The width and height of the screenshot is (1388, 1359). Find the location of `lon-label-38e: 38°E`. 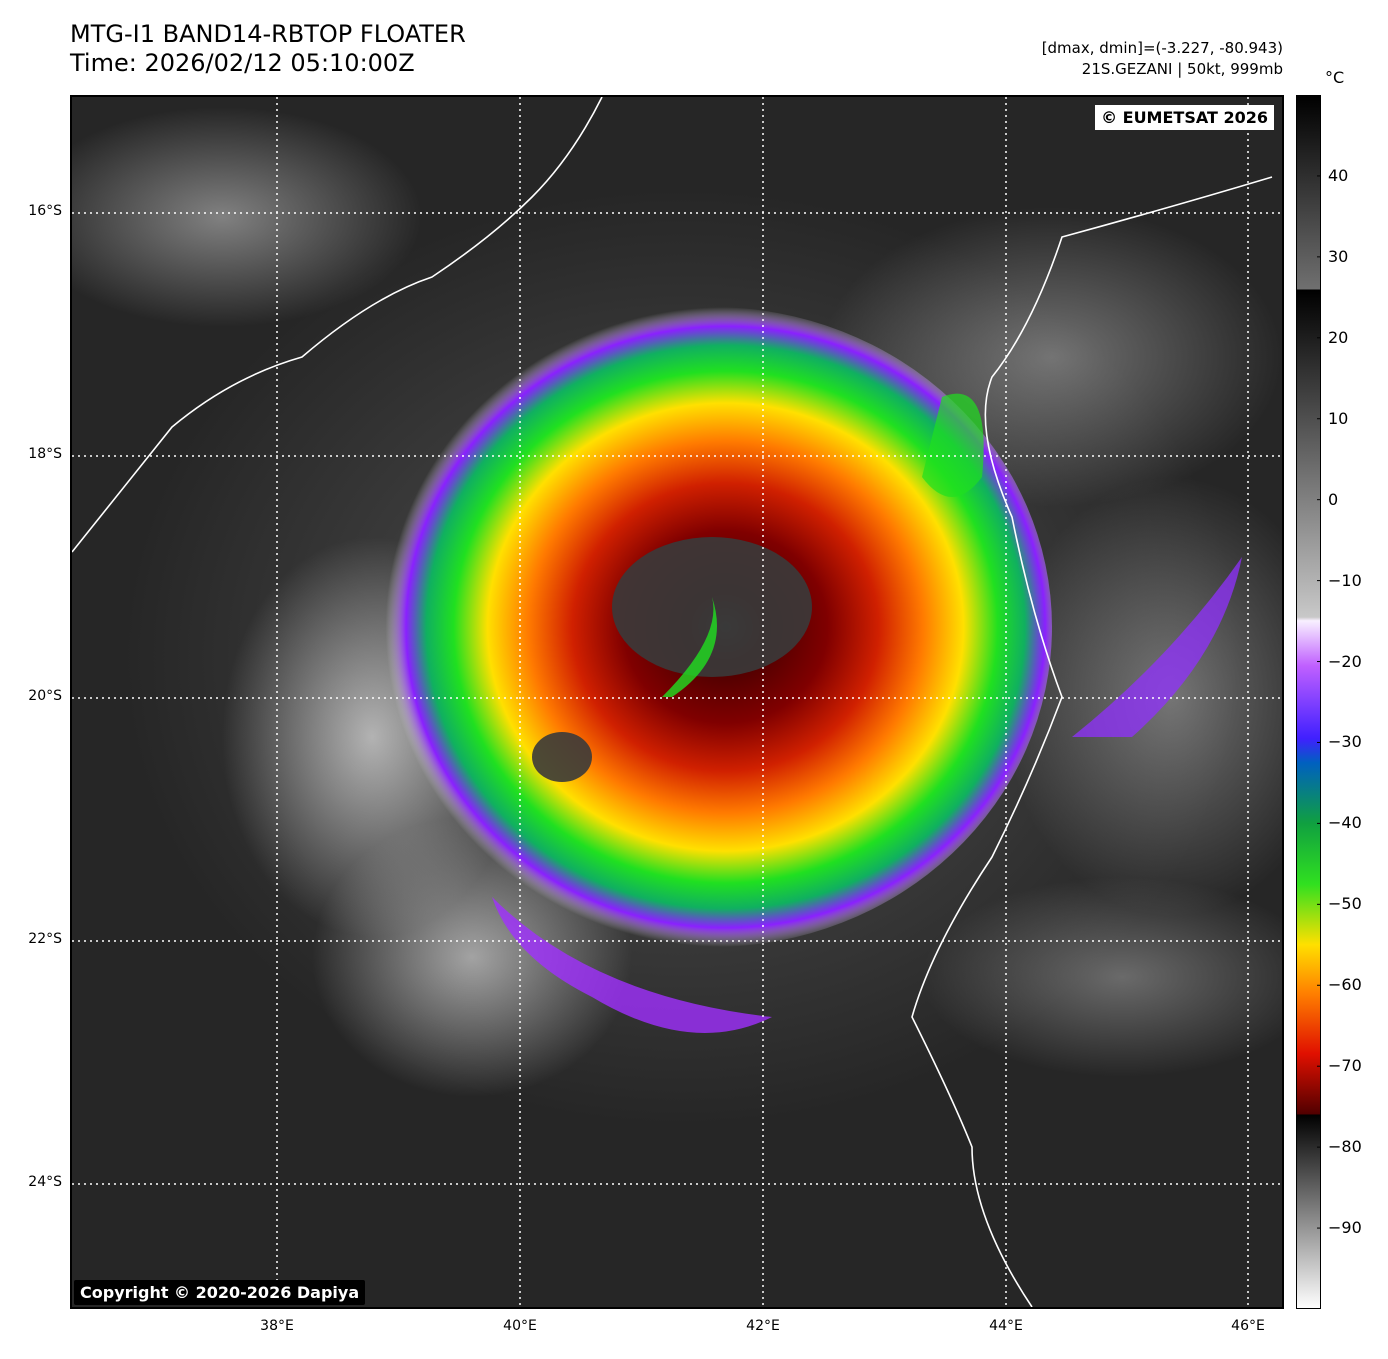

lon-label-38e: 38°E is located at coordinates (277, 1326).